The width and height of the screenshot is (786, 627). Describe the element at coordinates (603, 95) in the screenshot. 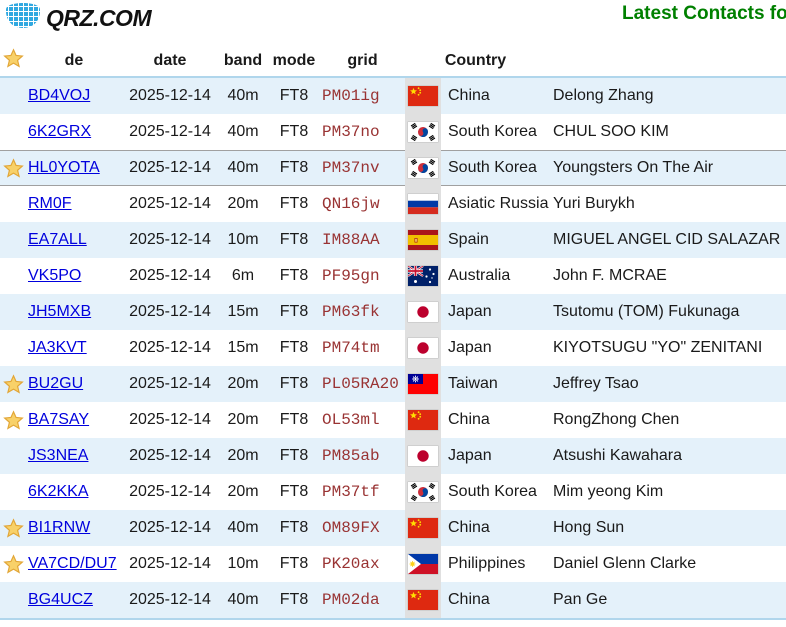

I see `operator-name-cell: Delong Zhang` at that location.